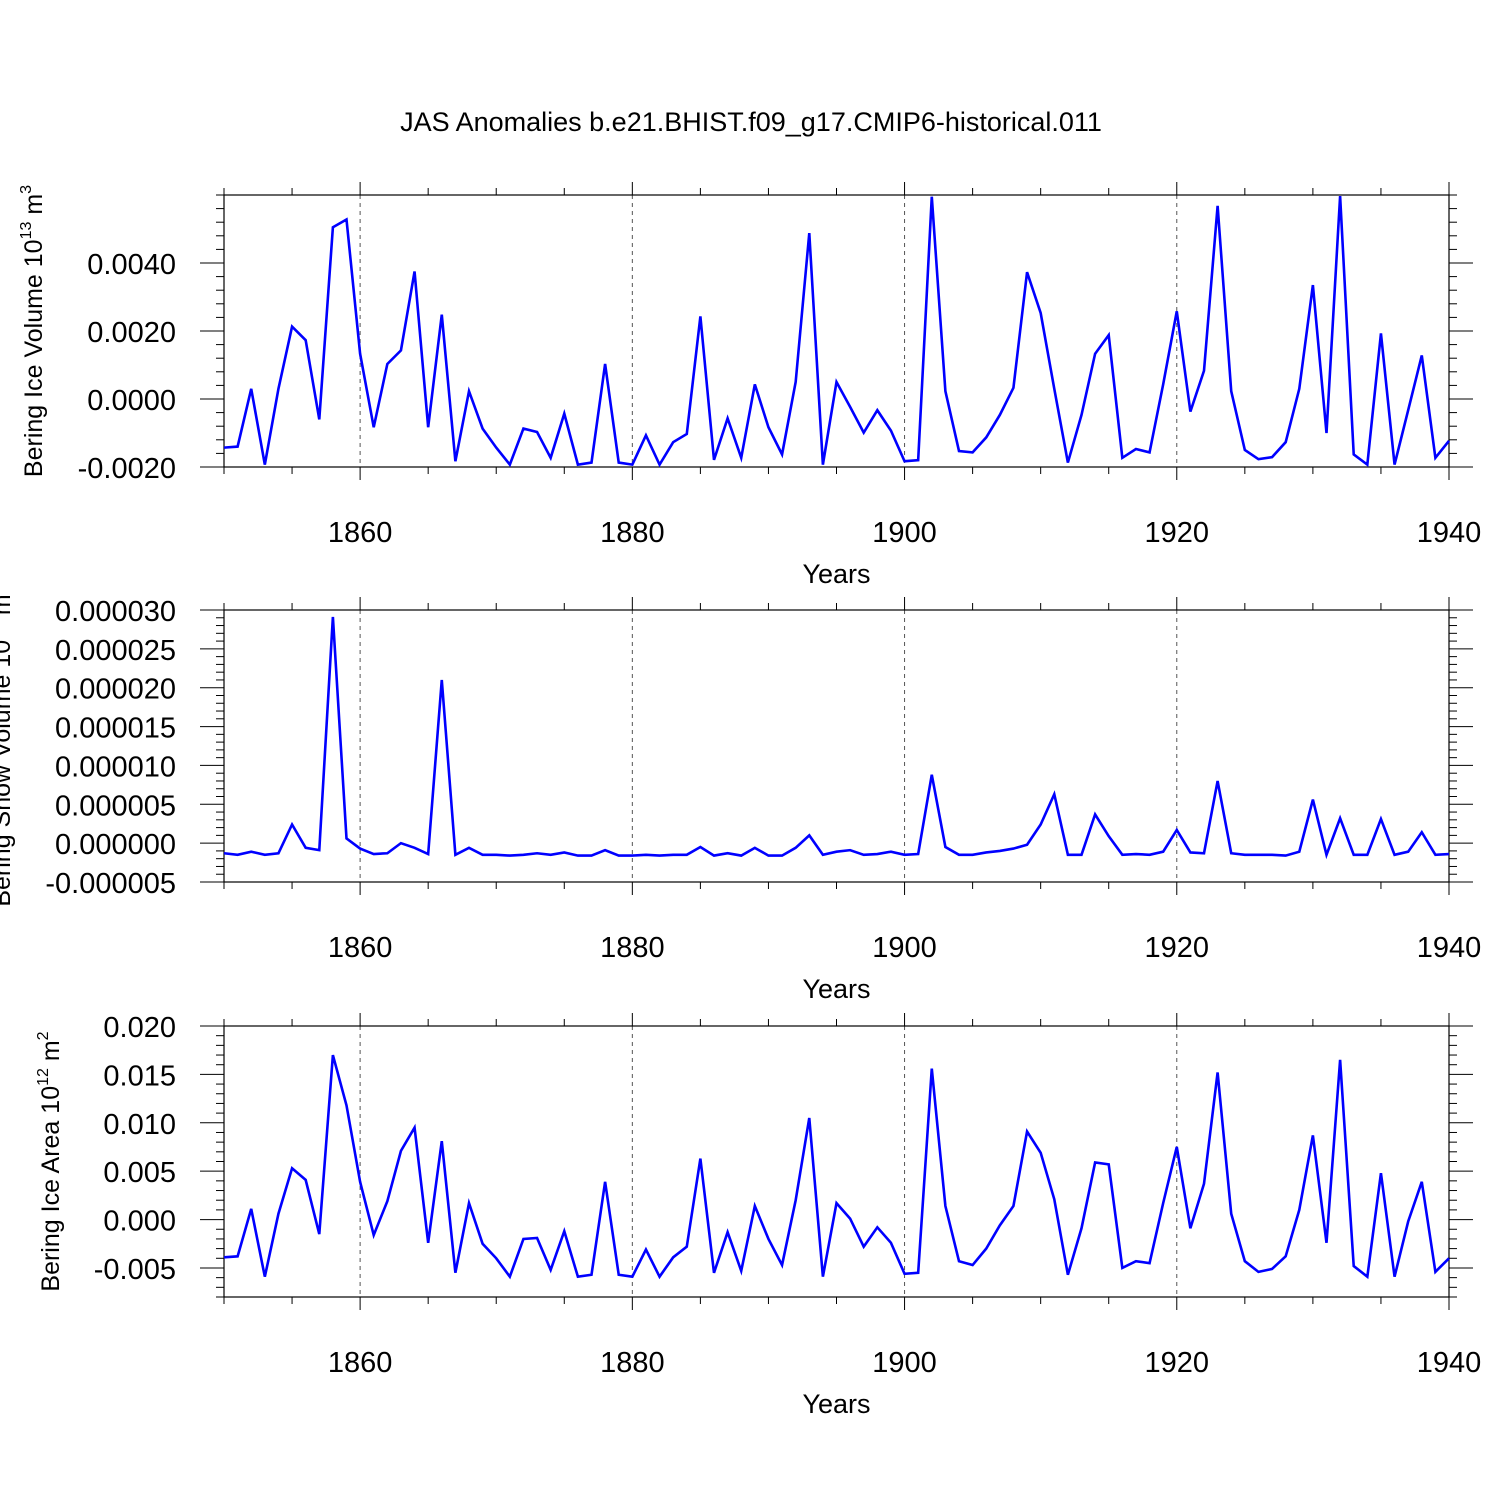 The height and width of the screenshot is (1500, 1500). What do you see at coordinates (115, 767) in the screenshot?
I see `y-tick-label: 0.000010` at bounding box center [115, 767].